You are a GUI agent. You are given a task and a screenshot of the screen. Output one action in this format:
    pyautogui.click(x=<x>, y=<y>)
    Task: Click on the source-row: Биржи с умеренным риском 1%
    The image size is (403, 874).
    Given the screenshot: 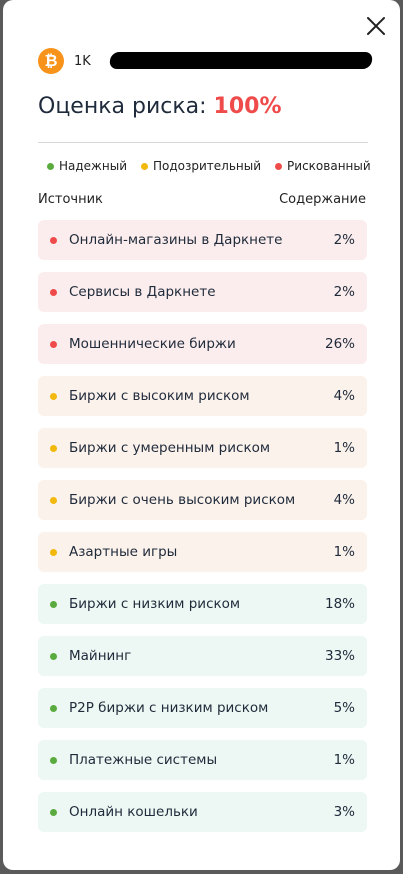 What is the action you would take?
    pyautogui.click(x=202, y=448)
    